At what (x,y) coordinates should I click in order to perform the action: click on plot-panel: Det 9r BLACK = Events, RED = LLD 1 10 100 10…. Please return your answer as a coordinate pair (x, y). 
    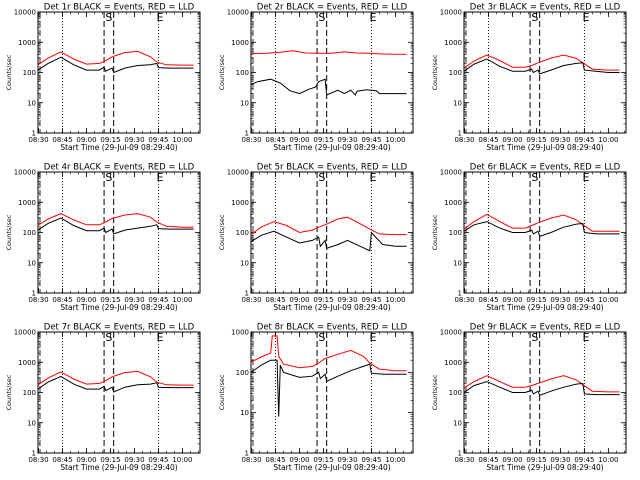
    Looking at the image, I should click on (529, 397).